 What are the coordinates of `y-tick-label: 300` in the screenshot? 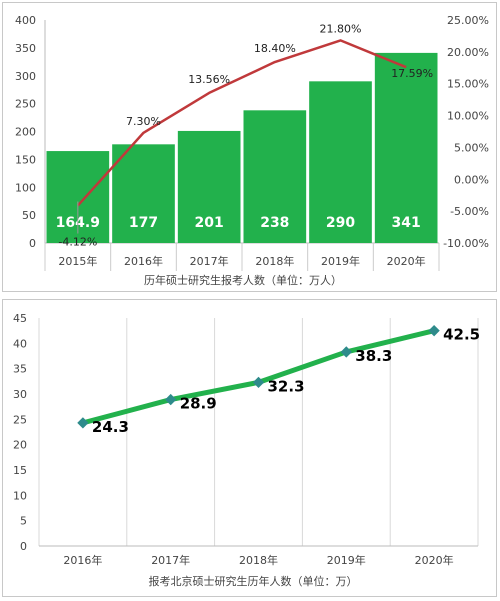 It's located at (25, 76).